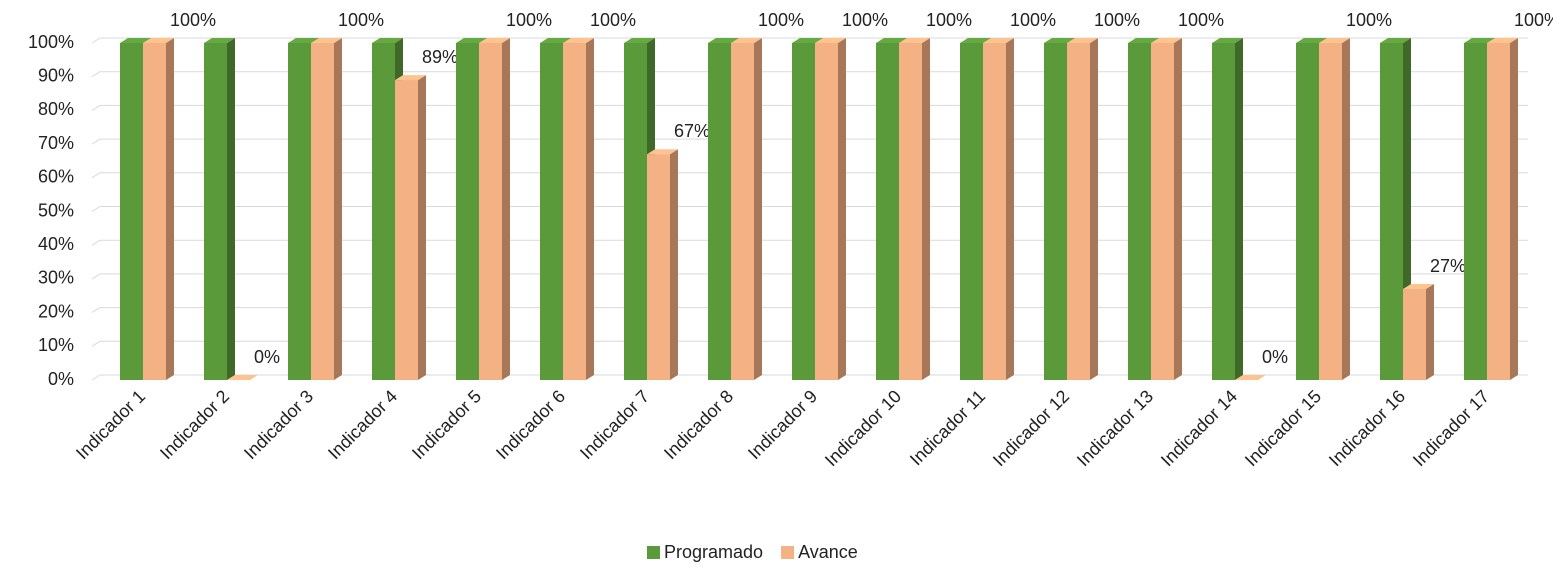 This screenshot has width=1553, height=570. I want to click on x-tick-label: Indicador 6, so click(530, 424).